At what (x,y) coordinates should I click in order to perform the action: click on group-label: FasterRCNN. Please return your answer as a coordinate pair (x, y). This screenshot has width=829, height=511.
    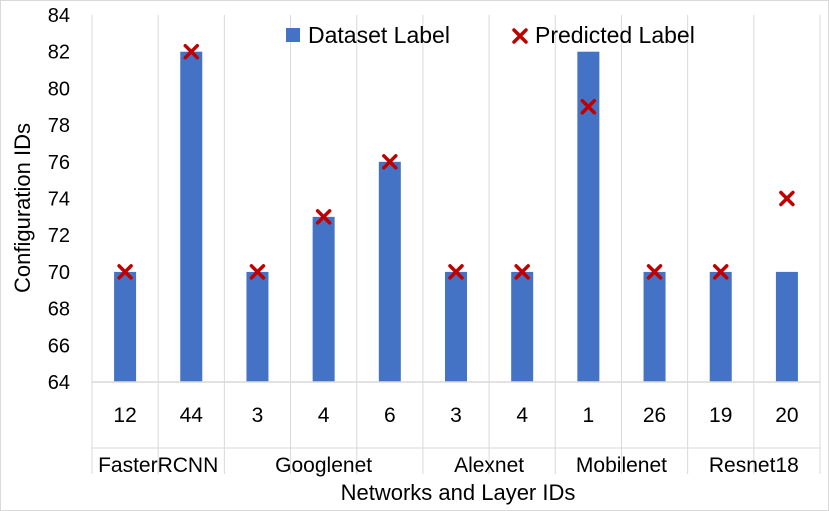
    Looking at the image, I should click on (158, 465).